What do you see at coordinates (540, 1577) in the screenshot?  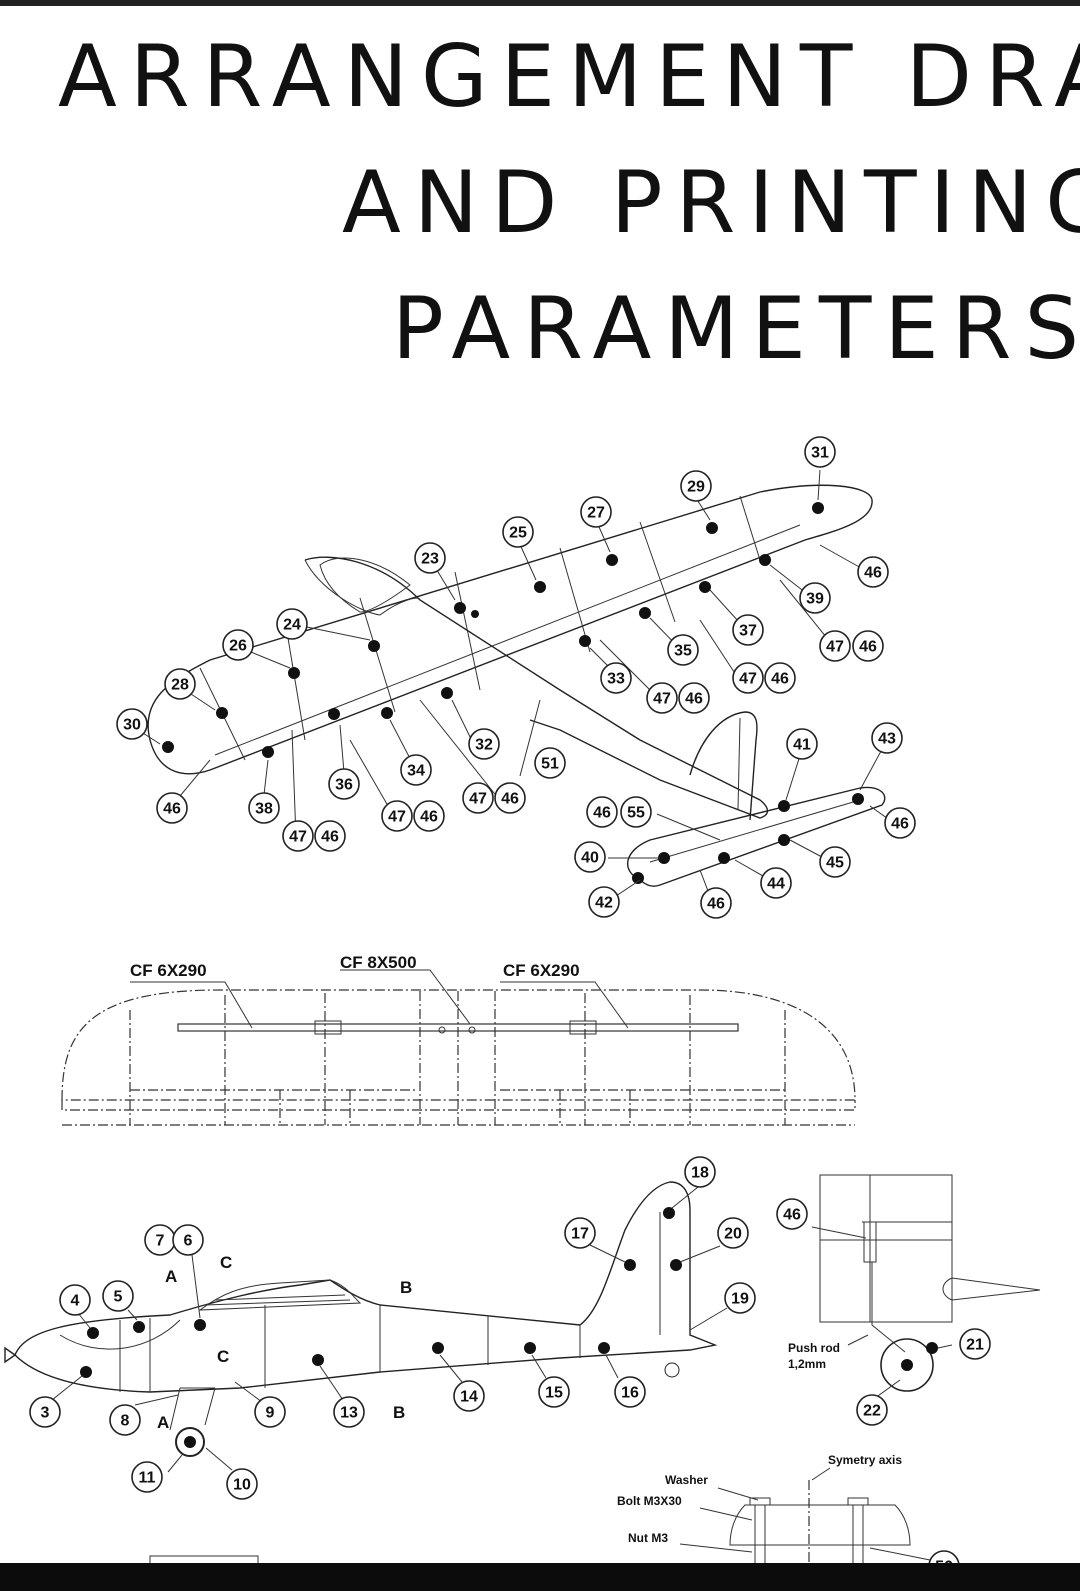 I see `bottom-border` at bounding box center [540, 1577].